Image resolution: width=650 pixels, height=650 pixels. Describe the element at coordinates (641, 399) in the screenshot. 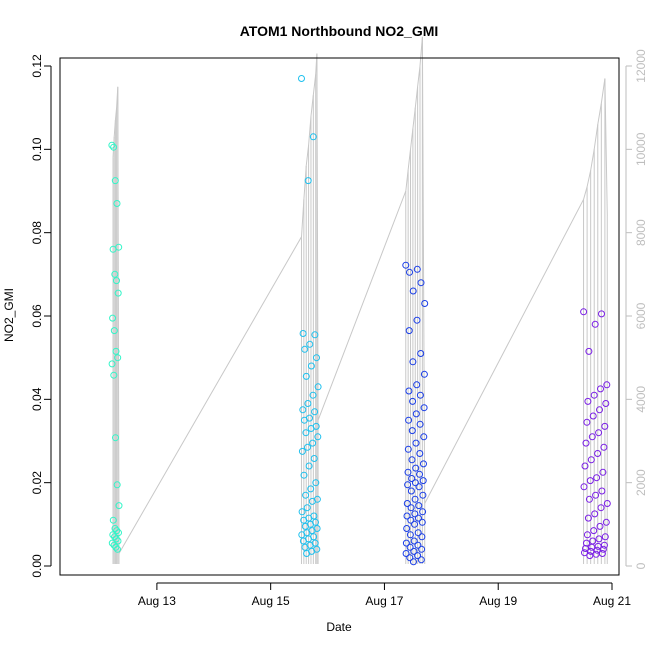

I see `y2-tick-label: 4000` at that location.